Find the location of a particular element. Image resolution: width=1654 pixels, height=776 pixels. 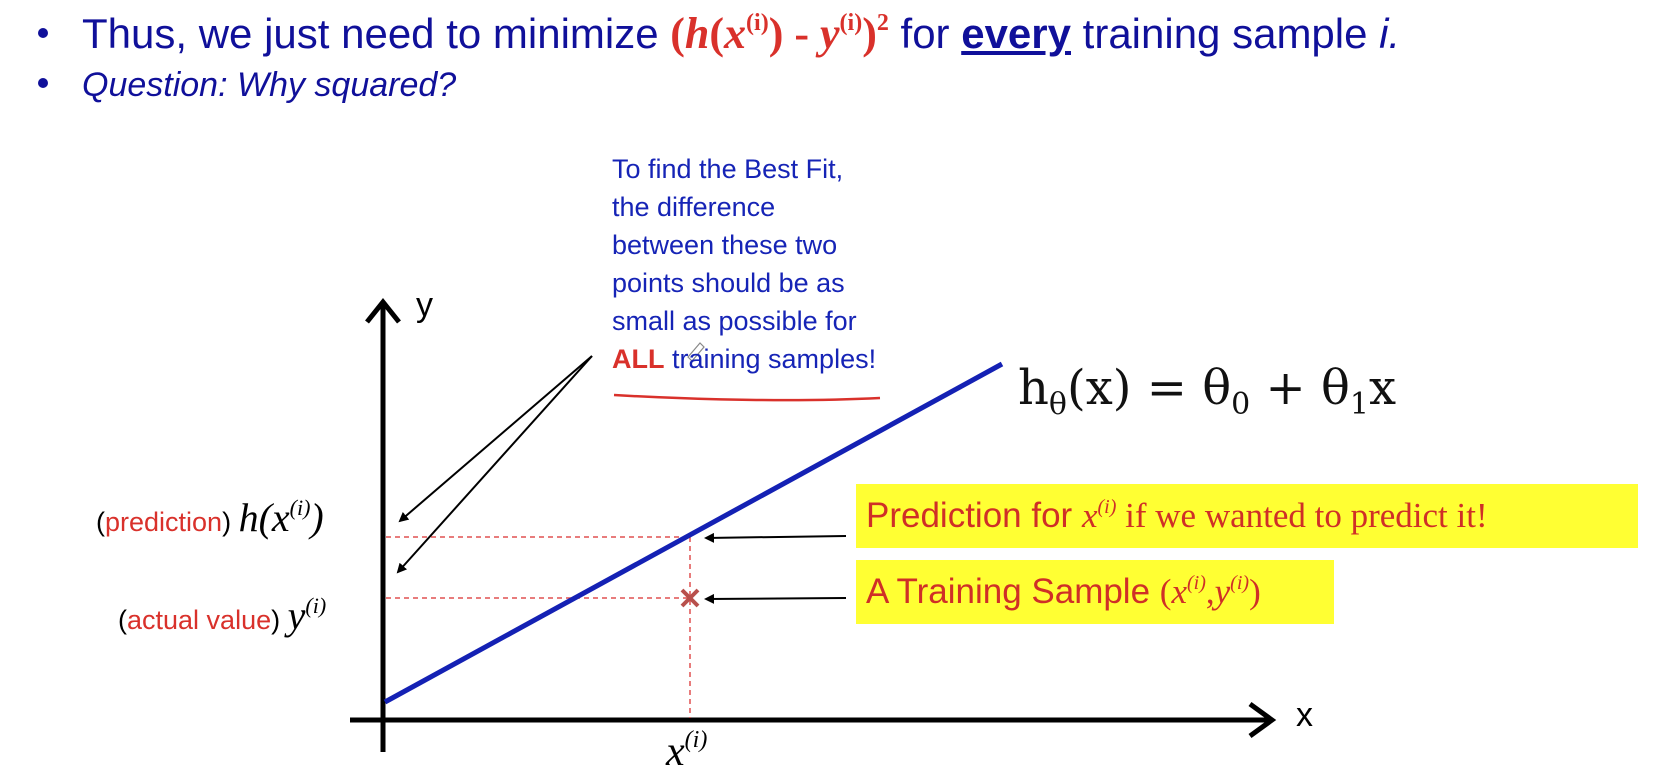

xi-base: x is located at coordinates (675, 752).